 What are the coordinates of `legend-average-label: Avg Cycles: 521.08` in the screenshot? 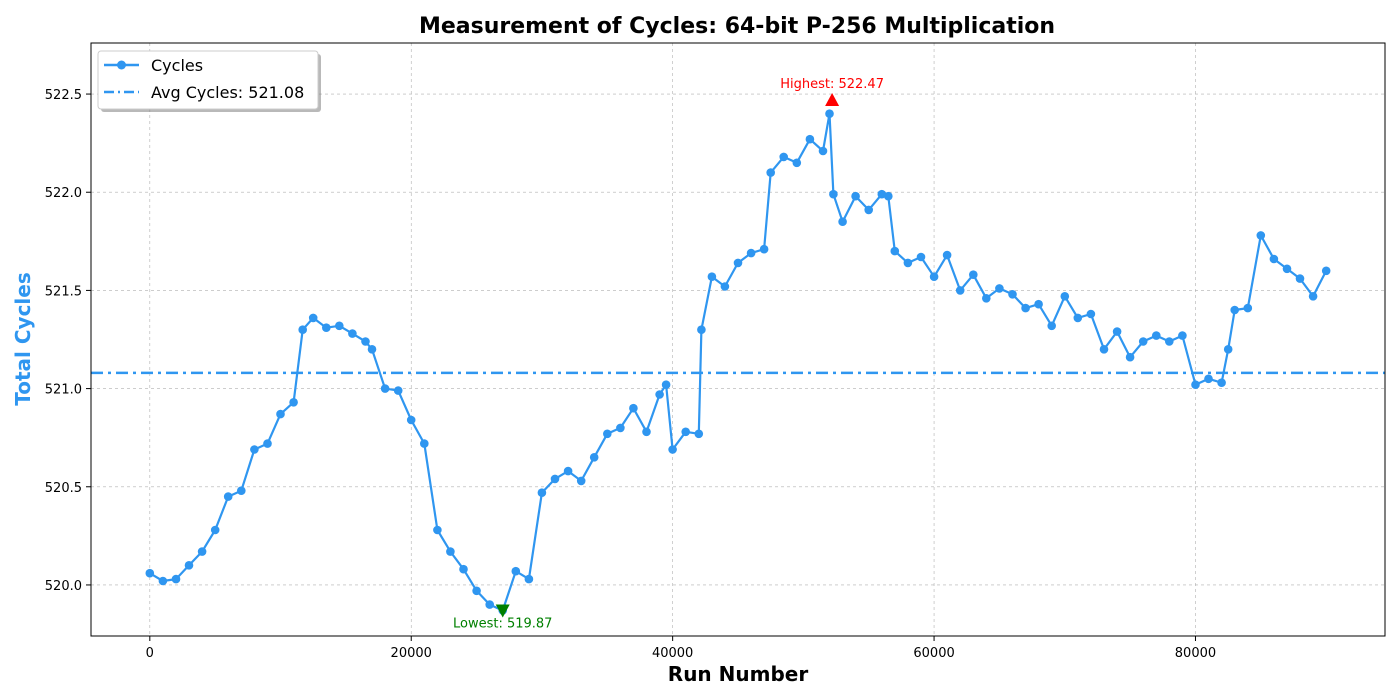 It's located at (227, 92).